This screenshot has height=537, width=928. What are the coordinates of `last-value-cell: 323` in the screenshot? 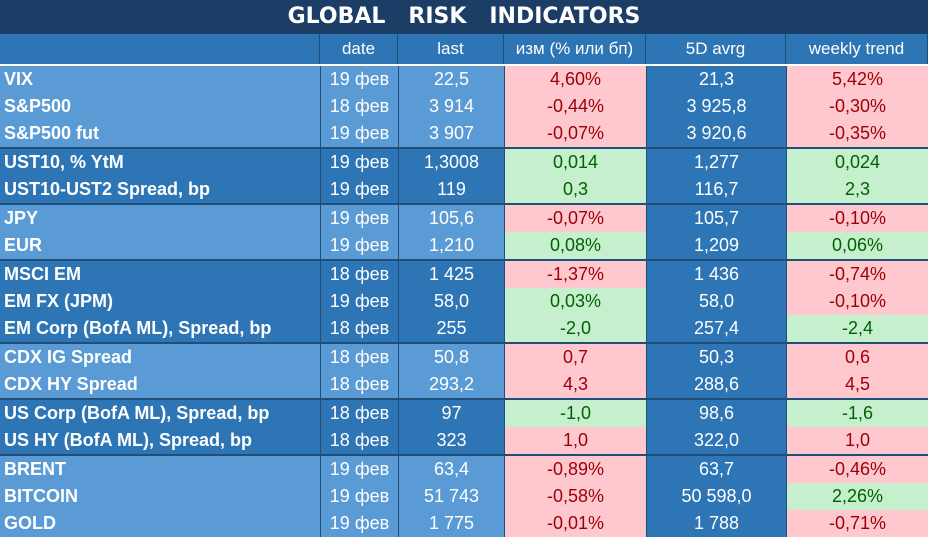 It's located at (451, 440).